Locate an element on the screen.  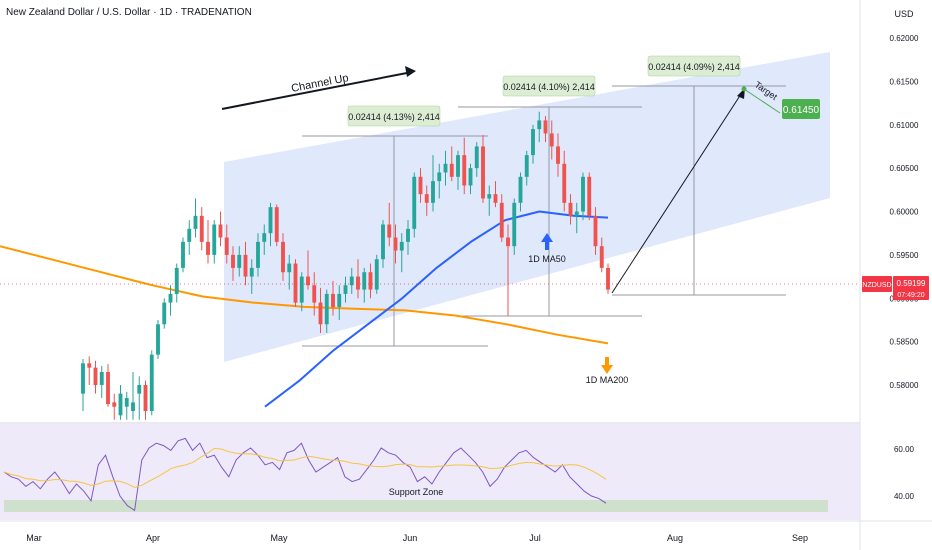
rsi-series is located at coordinates (305, 474).